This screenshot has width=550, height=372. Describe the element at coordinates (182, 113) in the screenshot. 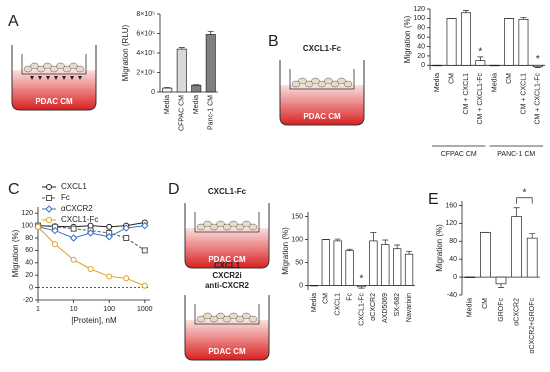

I see `x-tick-label: CFPAC CM` at that location.